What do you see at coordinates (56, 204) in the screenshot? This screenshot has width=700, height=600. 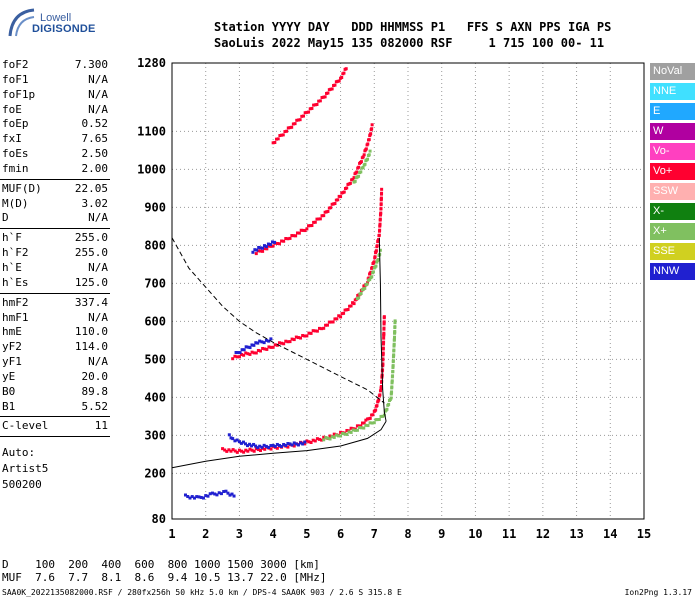 I see `param-row: M(D) 3.02` at bounding box center [56, 204].